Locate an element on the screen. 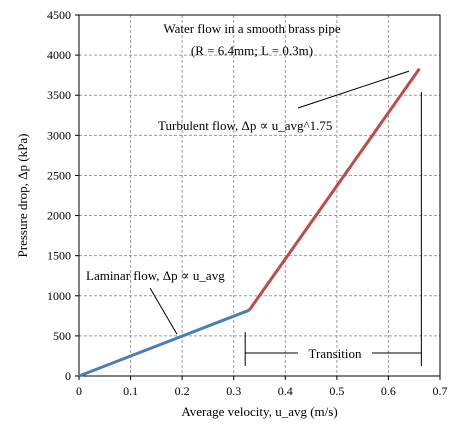  x-tick-label: 0.7 is located at coordinates (440, 391).